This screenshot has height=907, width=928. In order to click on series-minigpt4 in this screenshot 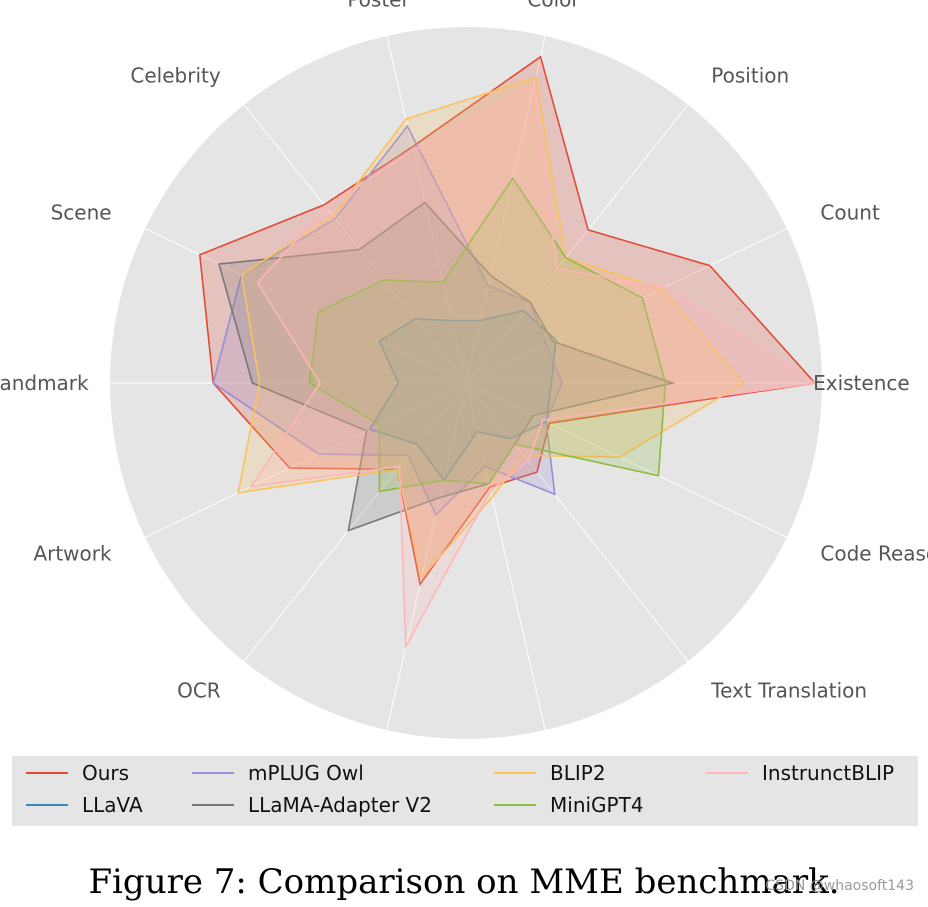, I will do `click(487, 334)`.